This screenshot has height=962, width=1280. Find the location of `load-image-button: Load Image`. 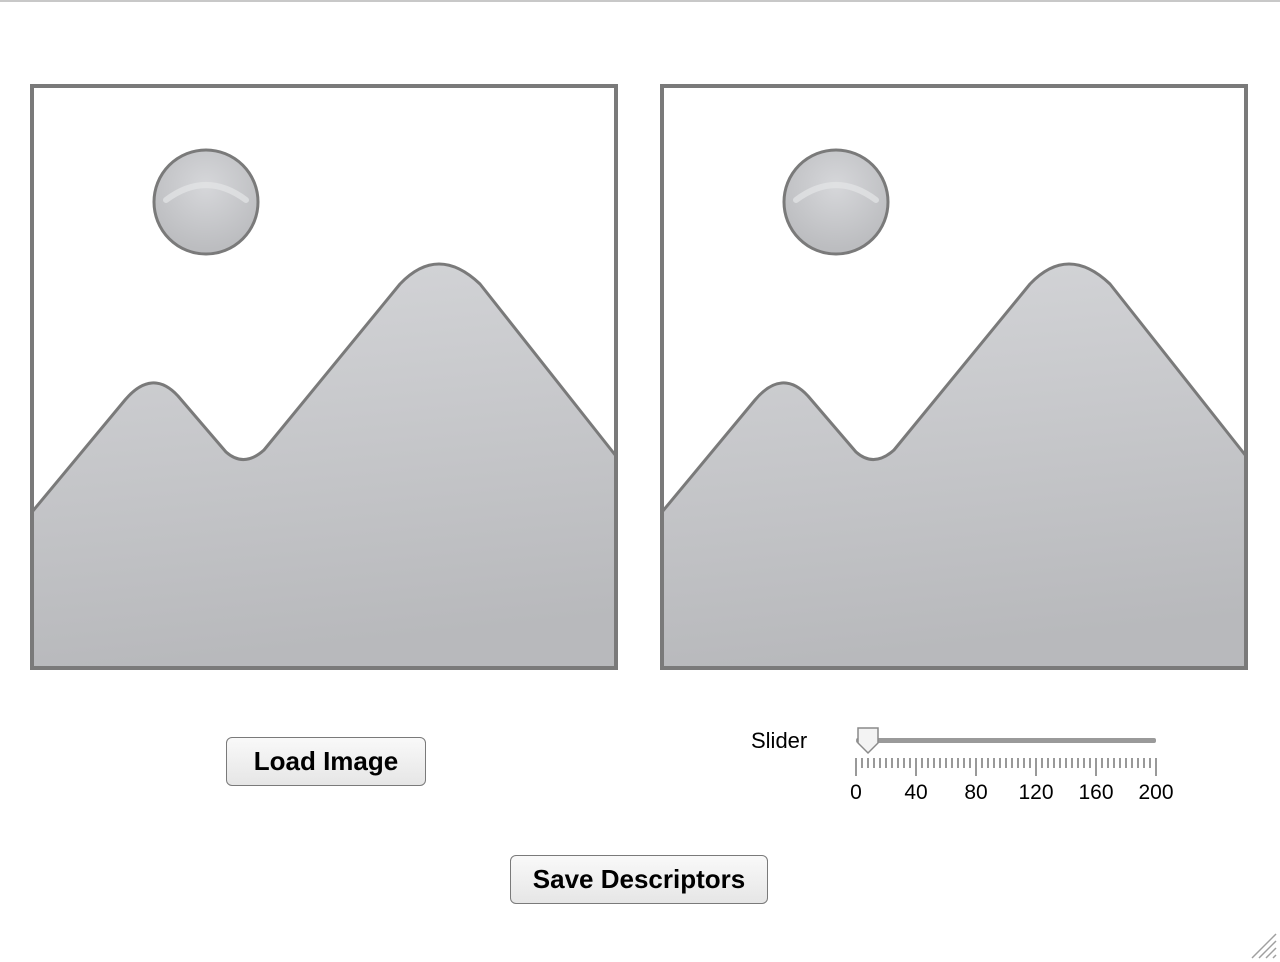

load-image-button: Load Image is located at coordinates (326, 761).